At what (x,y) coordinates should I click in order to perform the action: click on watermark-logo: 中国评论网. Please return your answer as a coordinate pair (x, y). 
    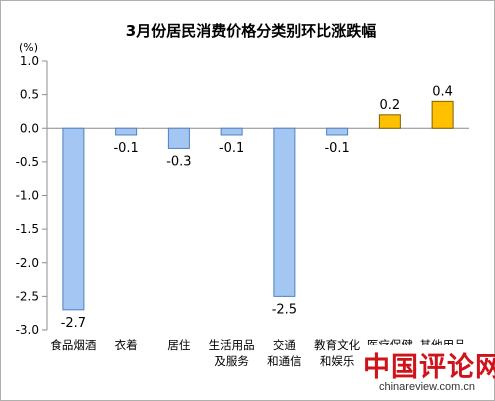
    Looking at the image, I should click on (429, 367).